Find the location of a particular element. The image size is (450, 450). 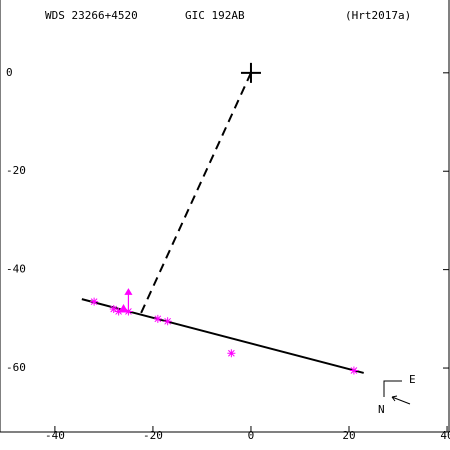

chart-subtitle: GIC 192AB is located at coordinates (215, 15).